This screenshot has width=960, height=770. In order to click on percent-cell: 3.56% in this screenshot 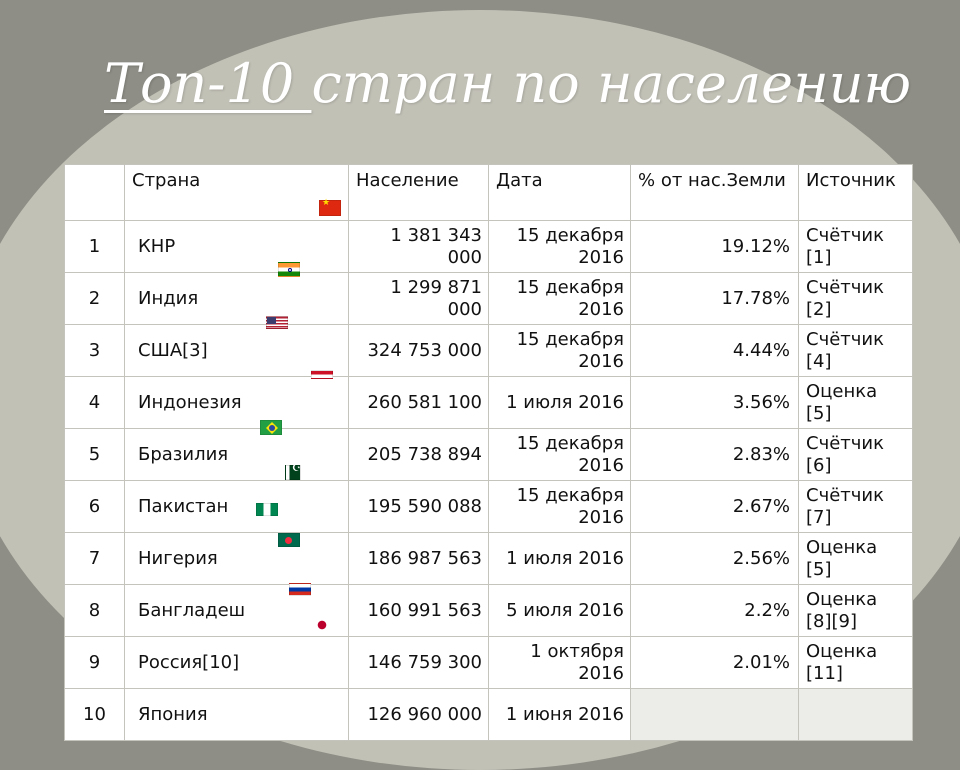, I will do `click(714, 402)`.